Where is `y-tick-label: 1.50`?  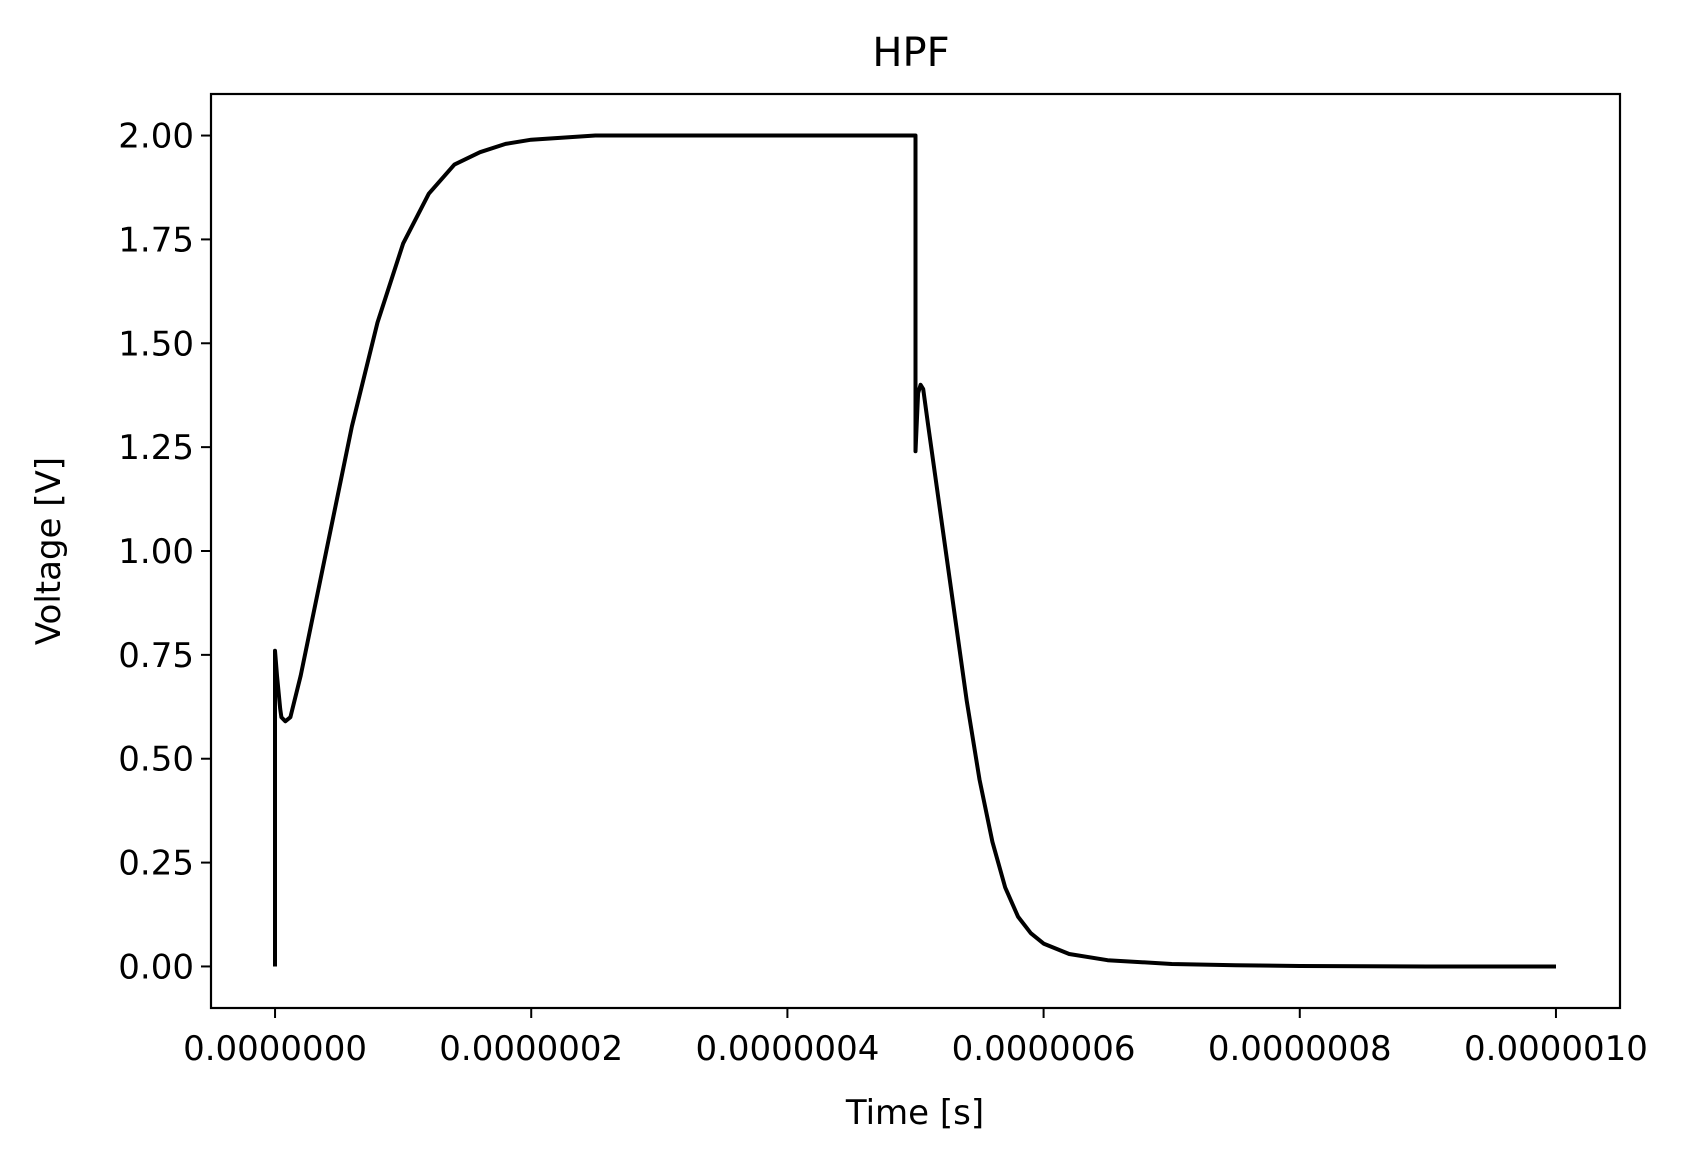 y-tick-label: 1.50 is located at coordinates (156, 344).